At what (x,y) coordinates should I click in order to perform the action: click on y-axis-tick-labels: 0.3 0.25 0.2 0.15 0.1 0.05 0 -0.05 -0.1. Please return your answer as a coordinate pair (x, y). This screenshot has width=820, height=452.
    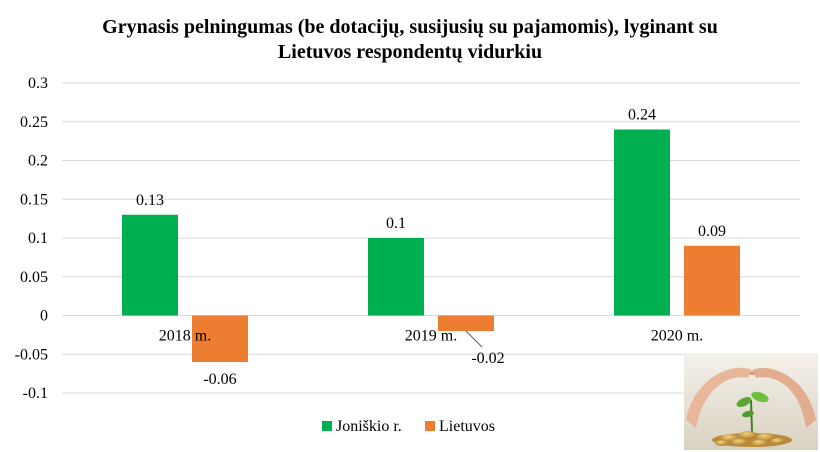
    Looking at the image, I should click on (31, 238).